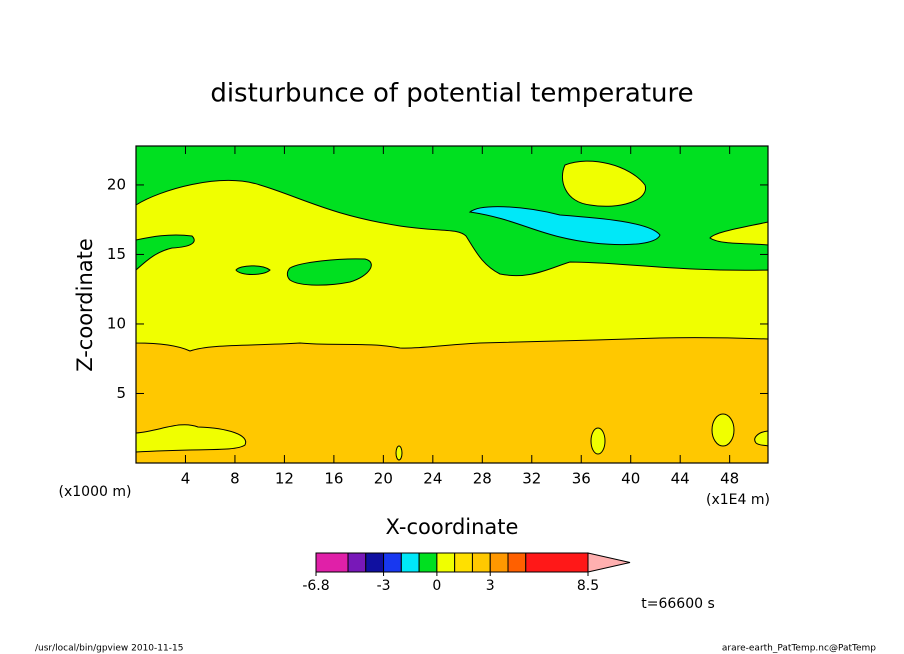  What do you see at coordinates (609, 562) in the screenshot?
I see `colorbar-extend` at bounding box center [609, 562].